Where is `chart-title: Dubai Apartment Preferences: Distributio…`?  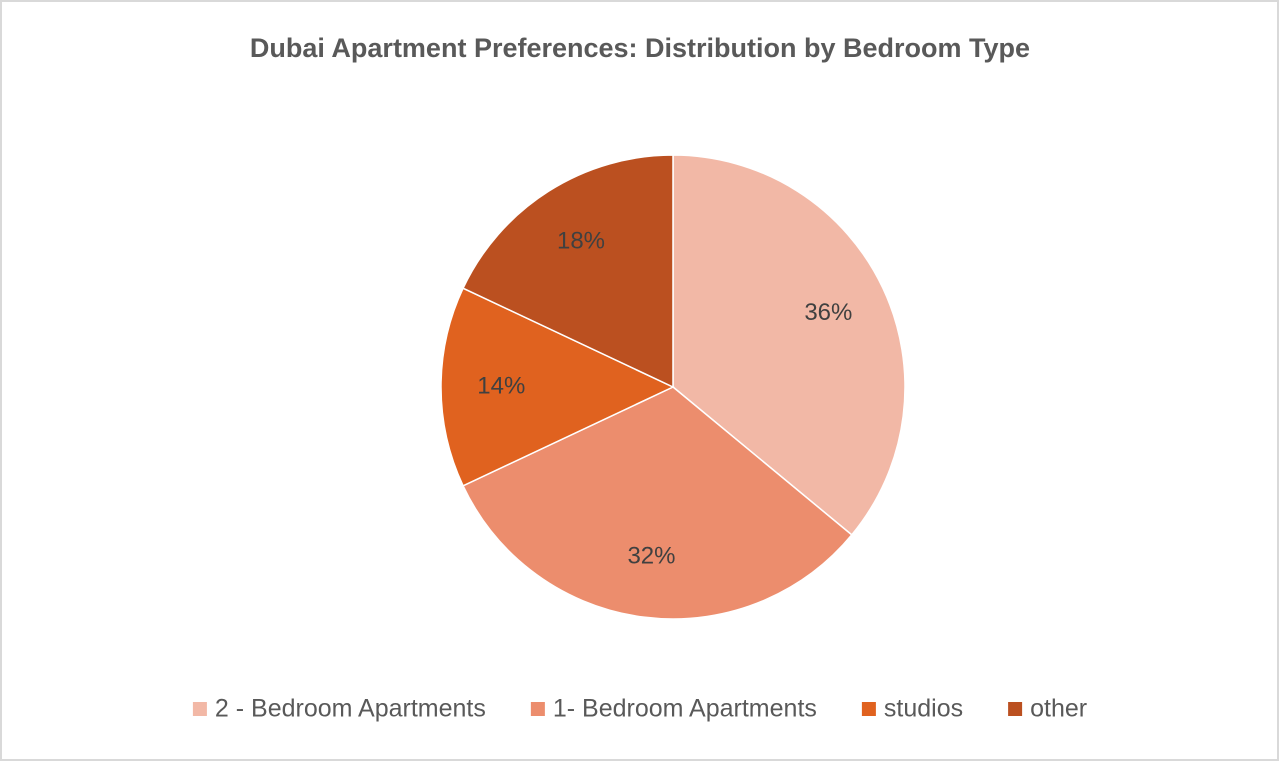
chart-title: Dubai Apartment Preferences: Distributio… is located at coordinates (640, 48).